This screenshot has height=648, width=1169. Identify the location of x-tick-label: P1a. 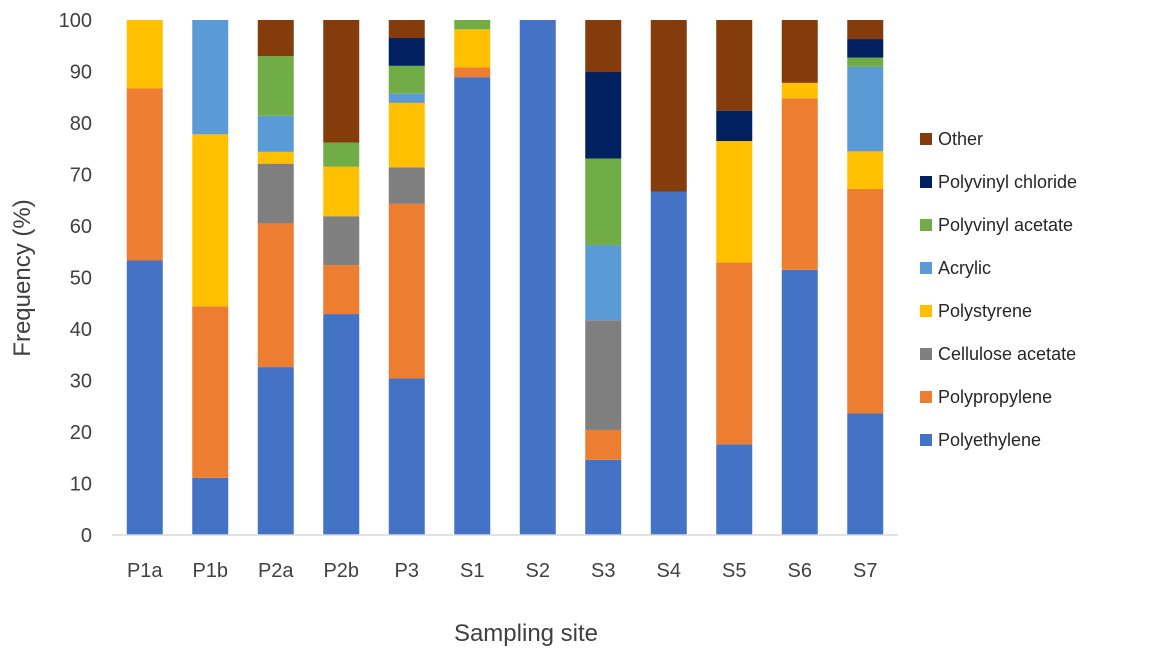
(145, 571).